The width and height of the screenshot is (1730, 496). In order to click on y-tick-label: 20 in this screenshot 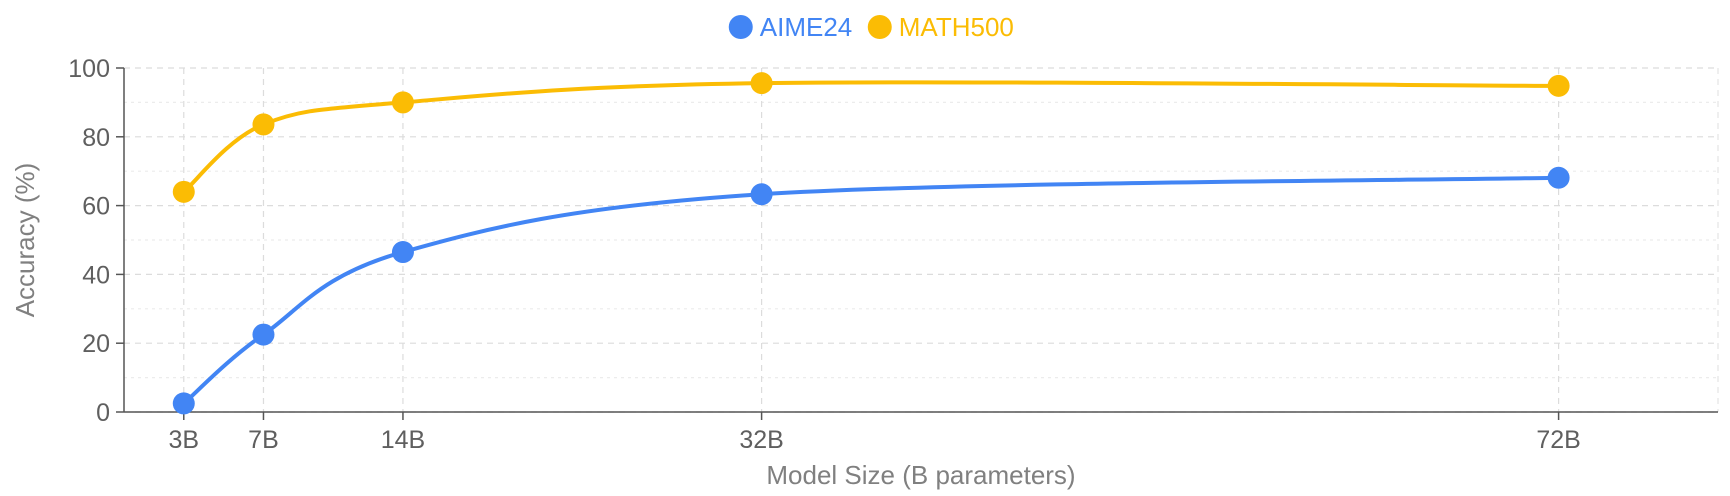, I will do `click(96, 344)`.